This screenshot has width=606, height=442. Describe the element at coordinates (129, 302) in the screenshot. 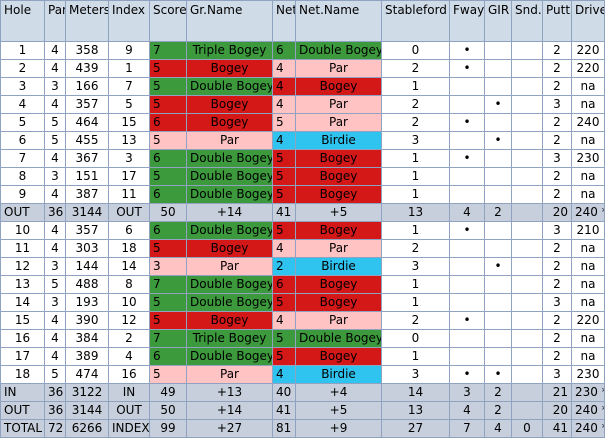

I see `index-cell: 10` at that location.